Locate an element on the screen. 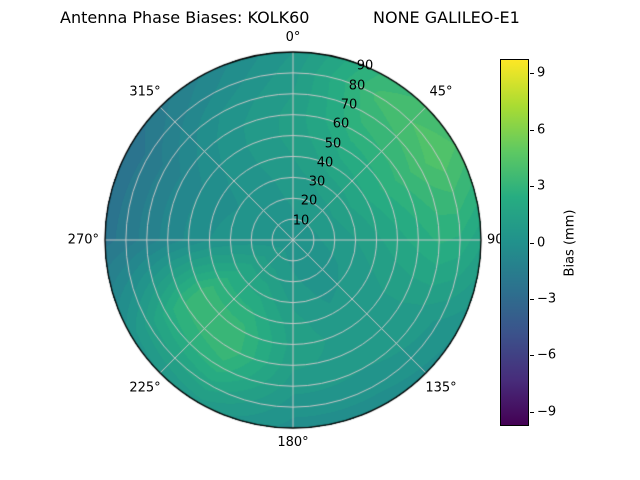 This screenshot has height=480, width=640. theta-tick-label: 270° is located at coordinates (83, 240).